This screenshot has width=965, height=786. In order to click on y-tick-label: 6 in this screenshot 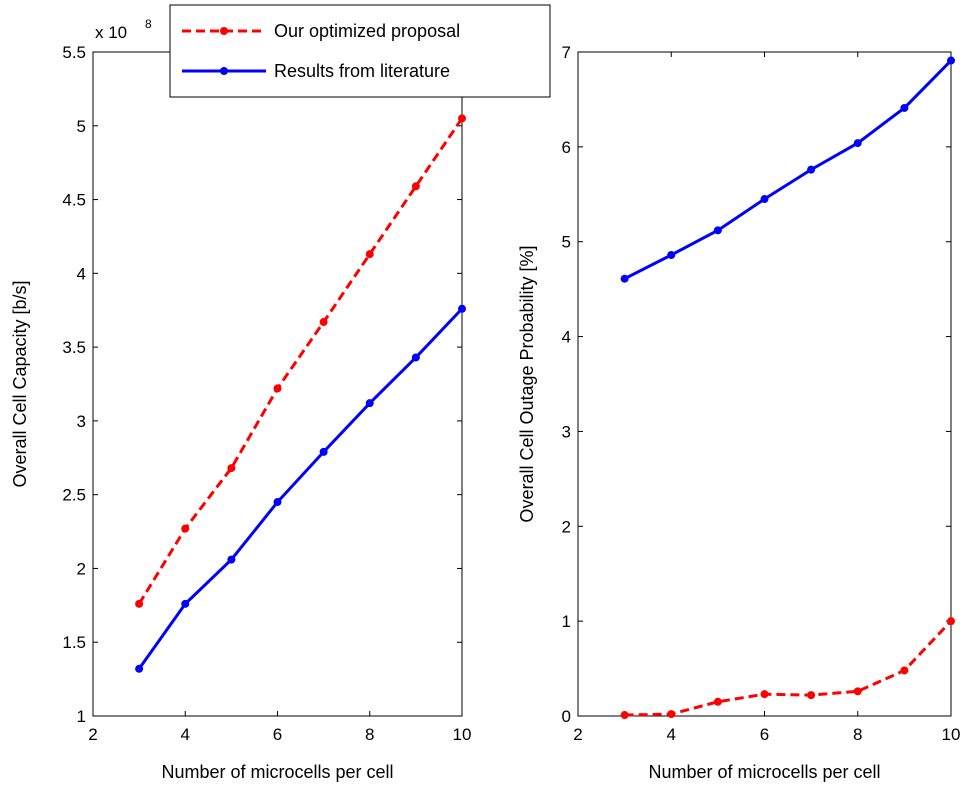, I will do `click(566, 147)`.